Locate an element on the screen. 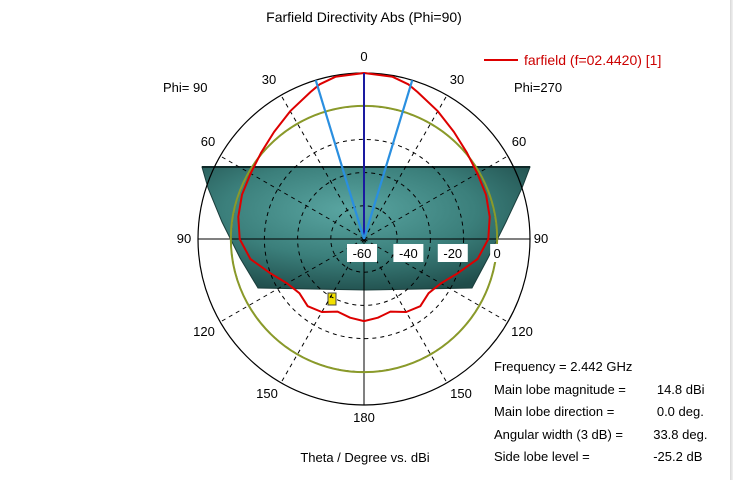  angle-label-mid-upper-right: 60 is located at coordinates (519, 141).